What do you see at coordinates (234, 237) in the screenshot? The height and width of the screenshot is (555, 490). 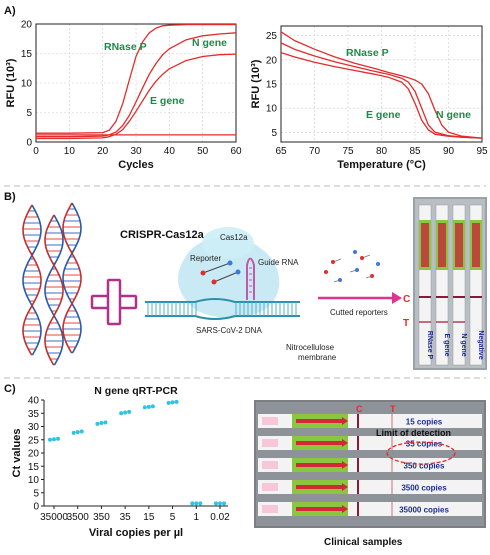 I see `cas12a-label: Cas12a` at bounding box center [234, 237].